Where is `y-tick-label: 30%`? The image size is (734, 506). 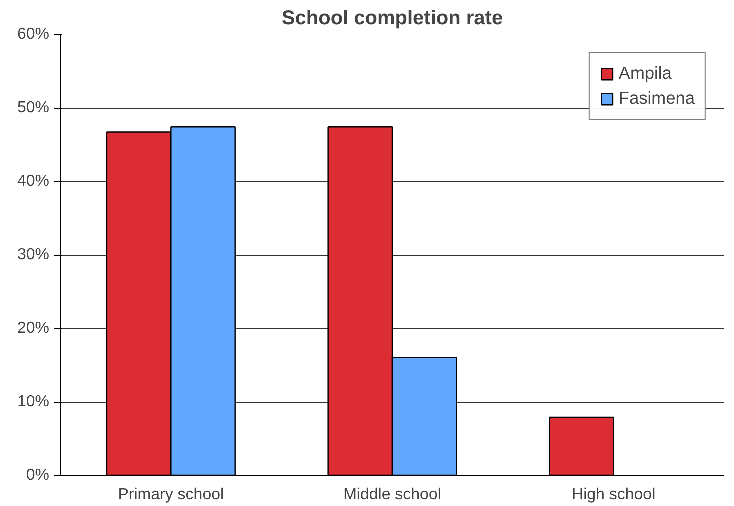
y-tick-label: 30% is located at coordinates (33, 255).